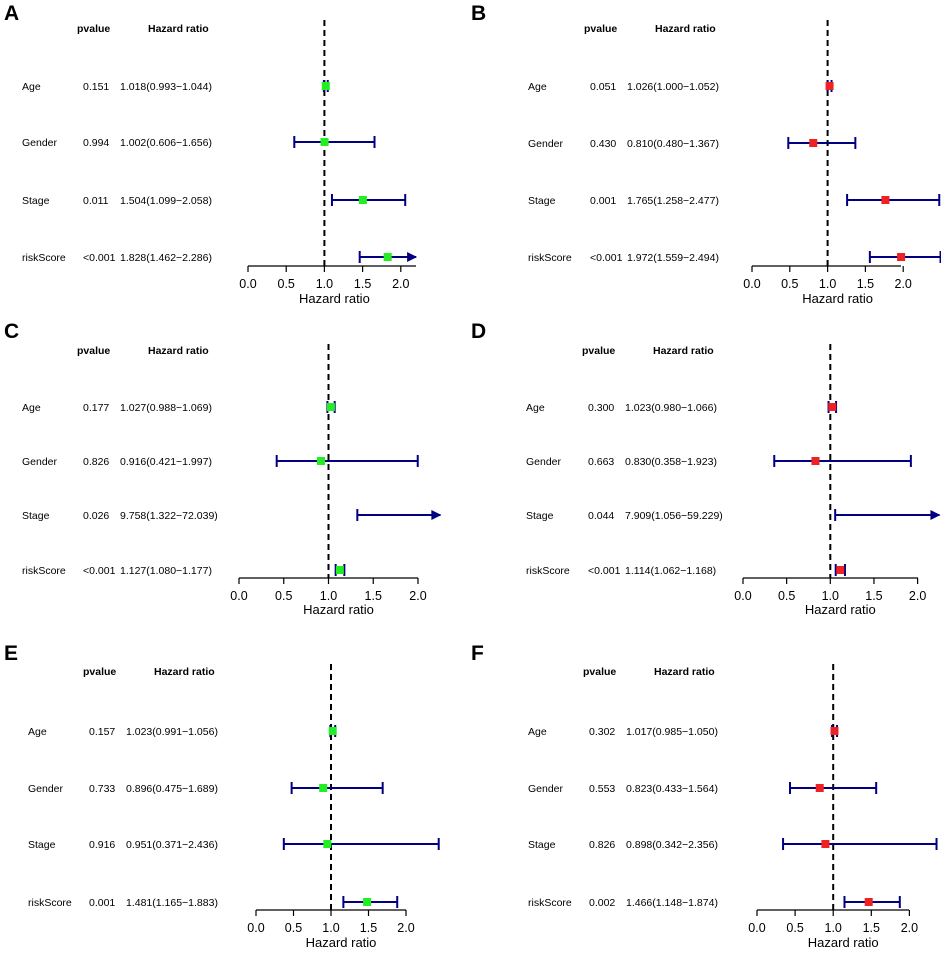 Image resolution: width=941 pixels, height=954 pixels. I want to click on row-pvalue: 0.733, so click(102, 789).